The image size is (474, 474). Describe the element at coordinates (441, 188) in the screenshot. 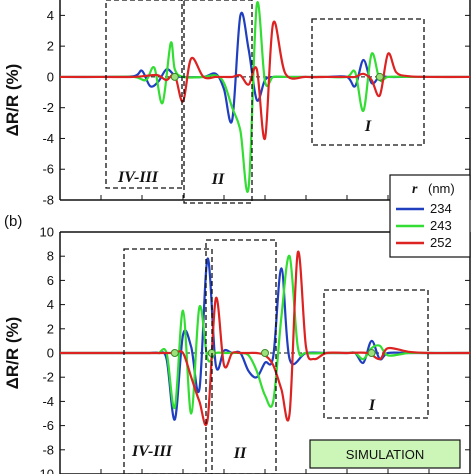

I see `legend-unit: (nm)` at that location.